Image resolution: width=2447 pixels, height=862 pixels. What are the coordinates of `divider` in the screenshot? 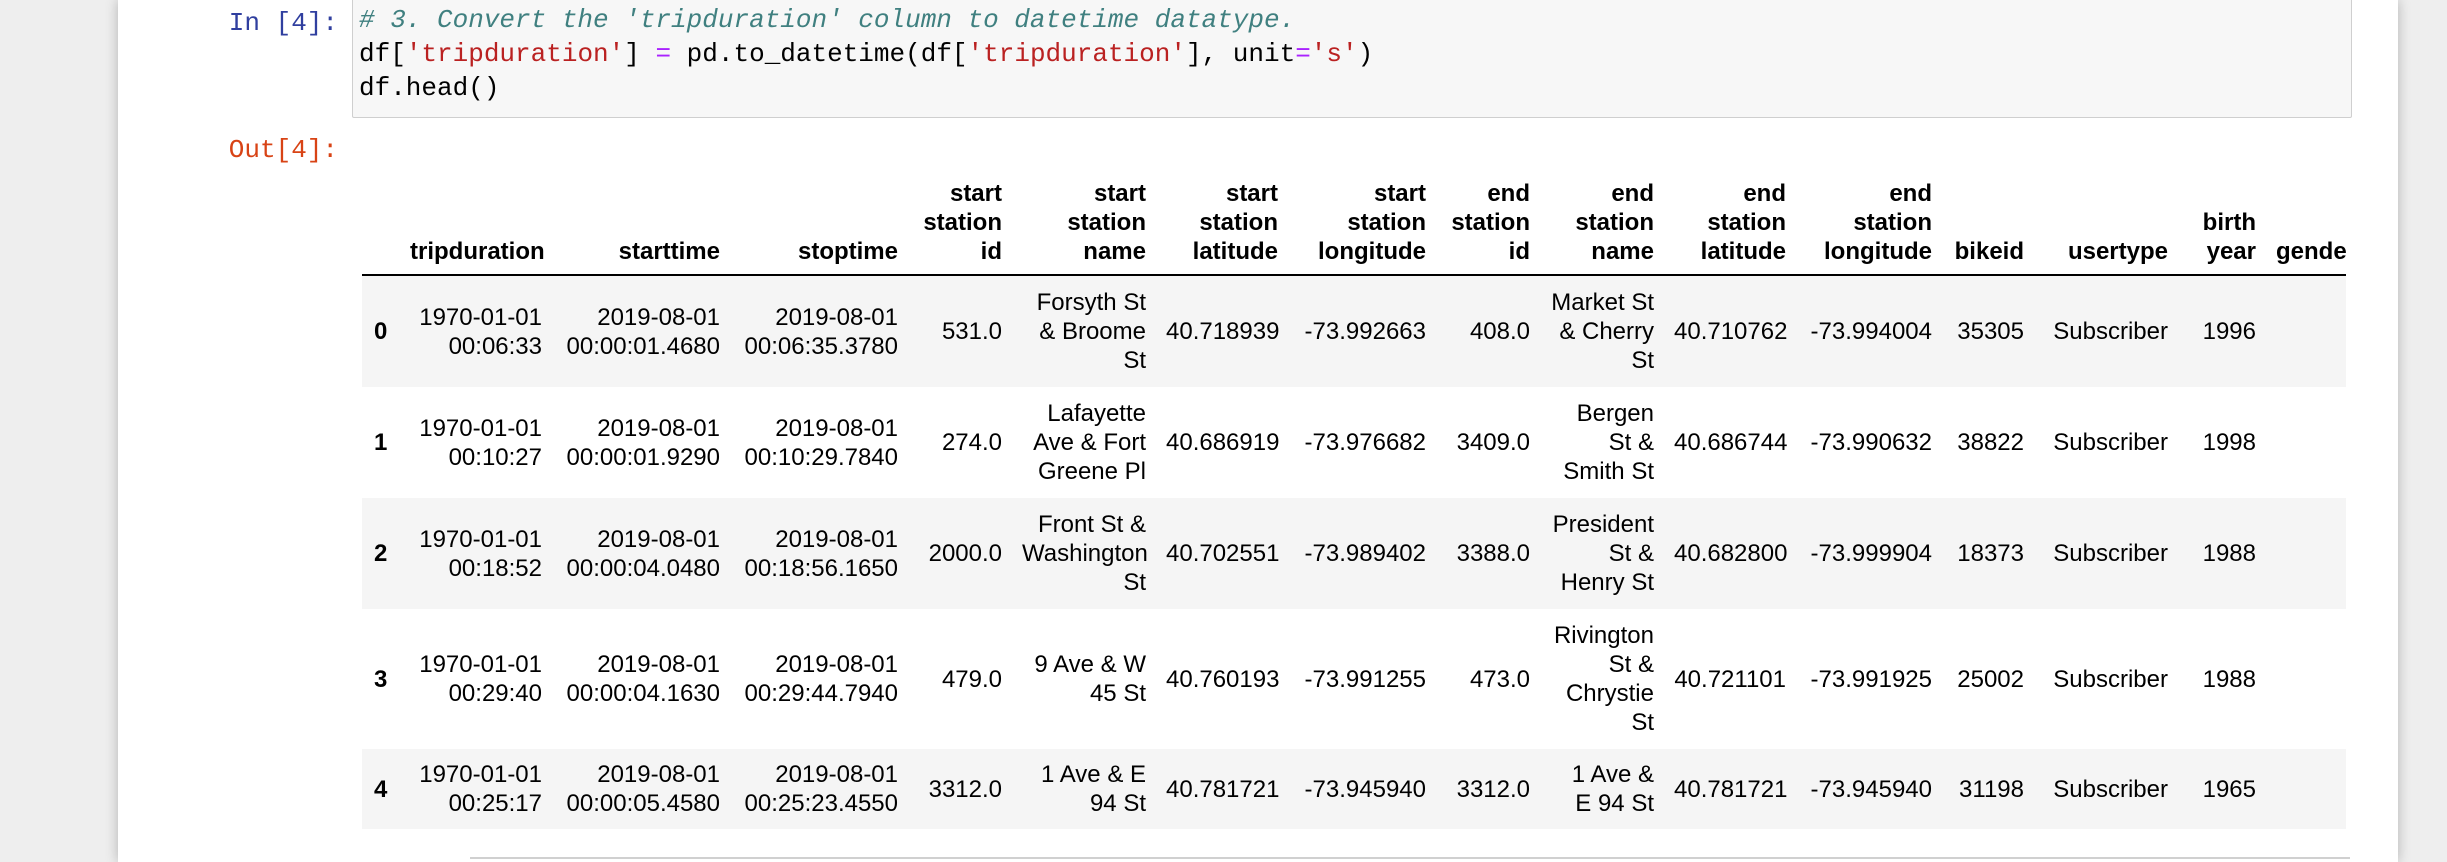 It's located at (1410, 858).